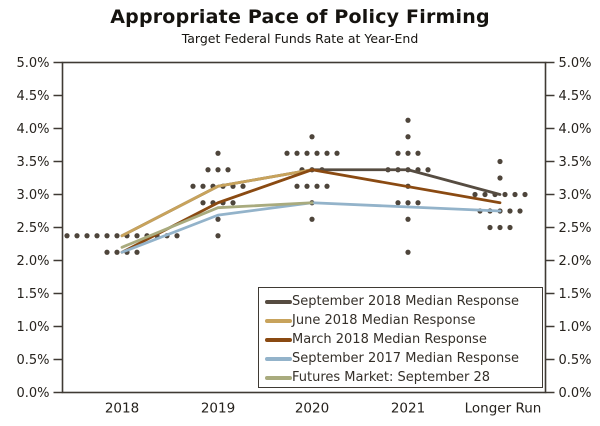 This screenshot has width=600, height=426. Describe the element at coordinates (122, 409) in the screenshot. I see `x-axis-label: 2018` at that location.